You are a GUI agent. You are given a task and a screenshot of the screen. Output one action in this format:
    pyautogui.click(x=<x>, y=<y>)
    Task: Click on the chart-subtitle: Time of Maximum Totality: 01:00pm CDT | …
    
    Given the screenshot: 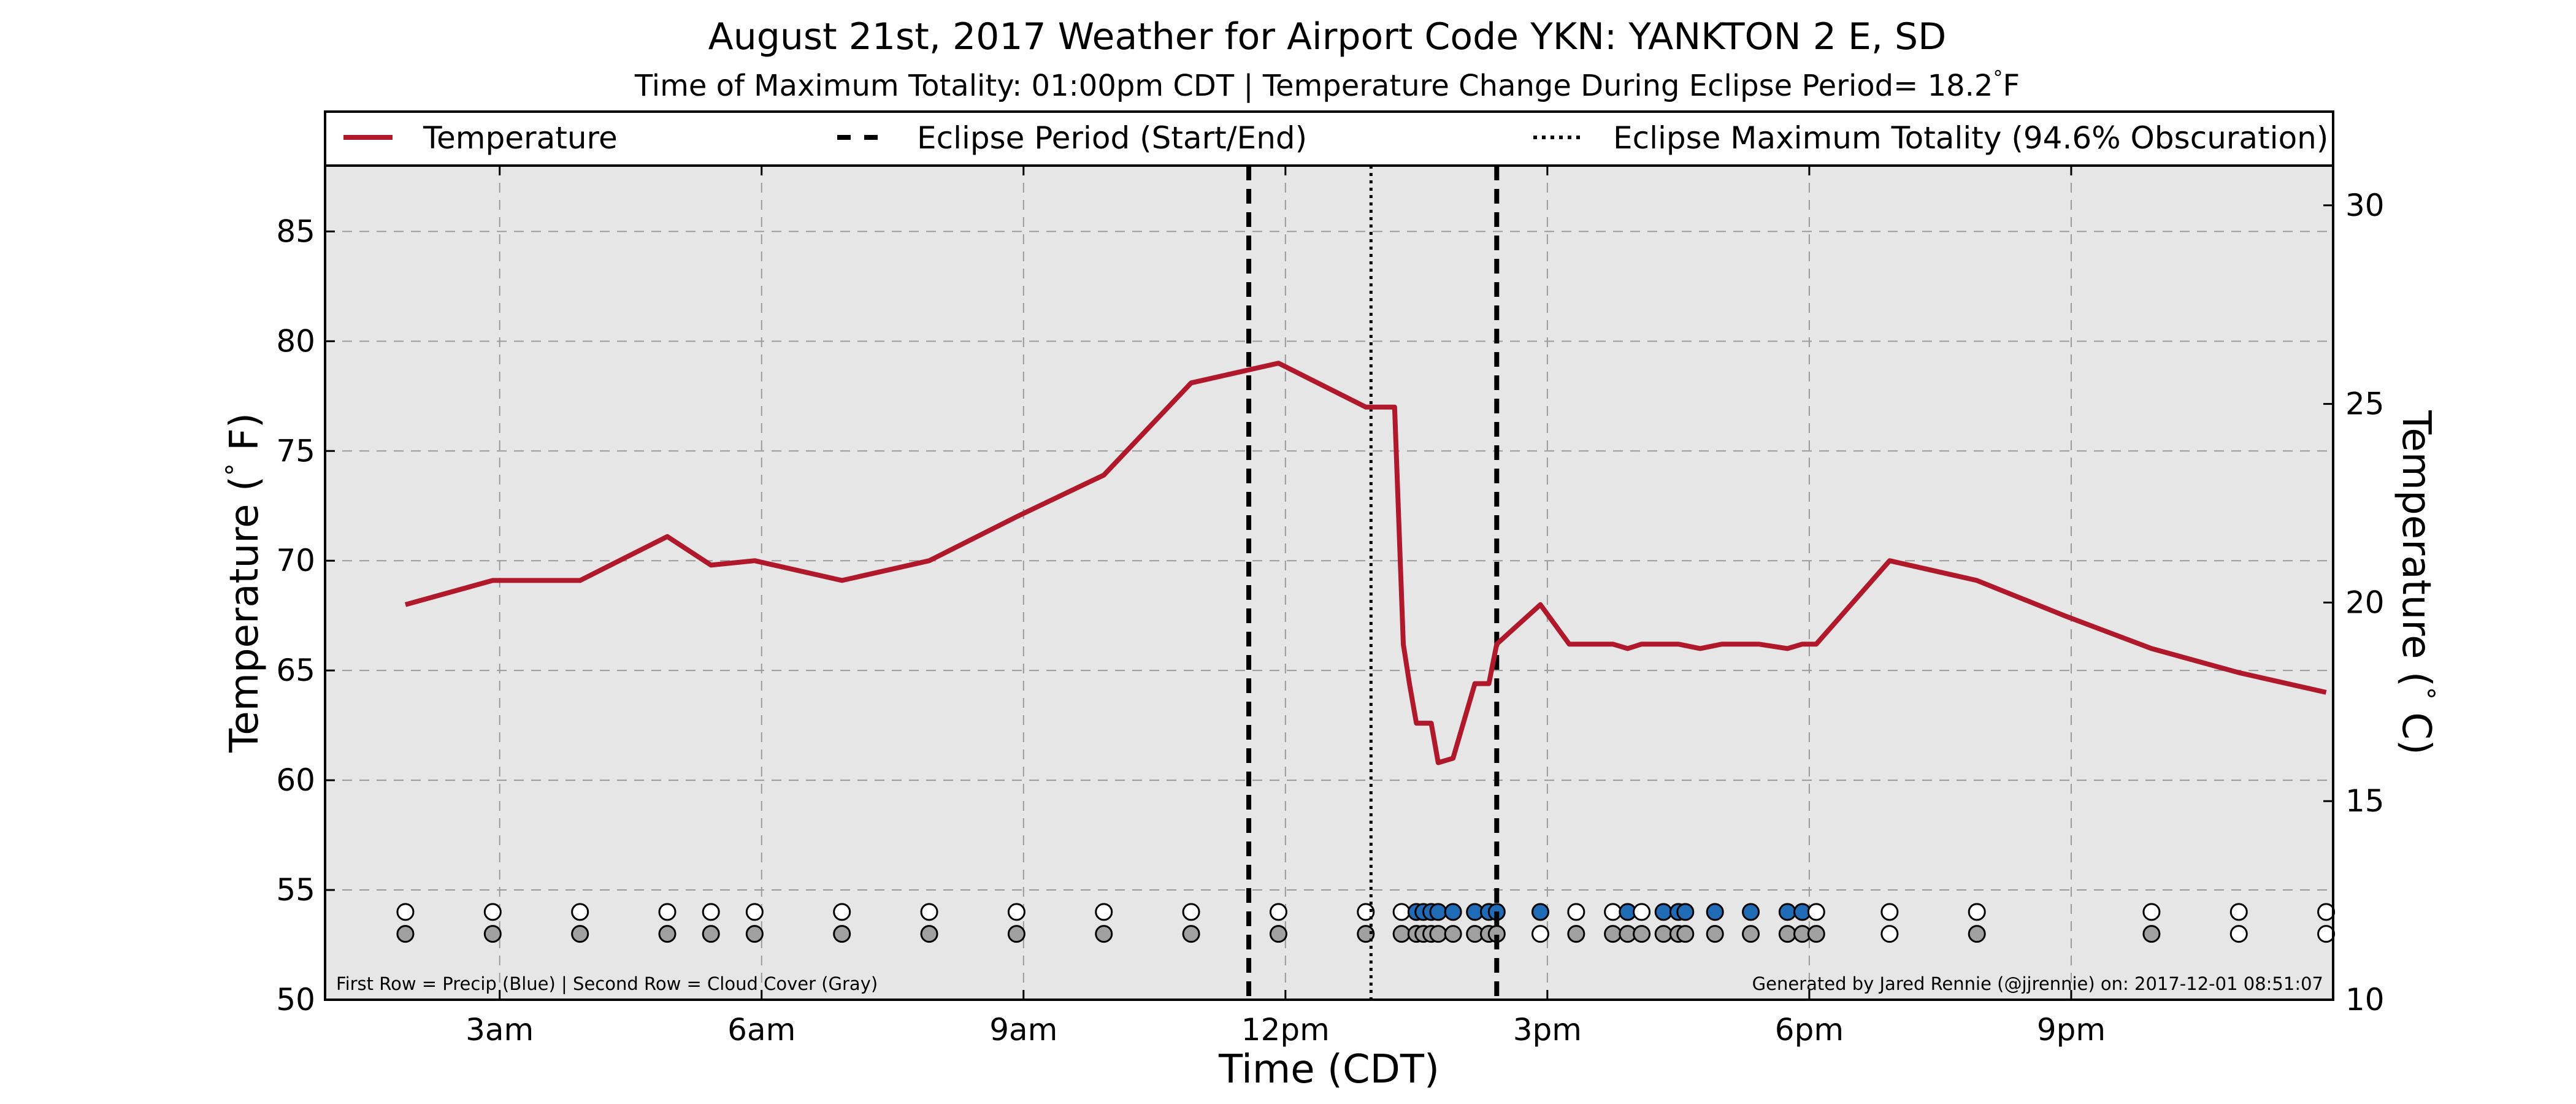 What is the action you would take?
    pyautogui.click(x=1327, y=84)
    